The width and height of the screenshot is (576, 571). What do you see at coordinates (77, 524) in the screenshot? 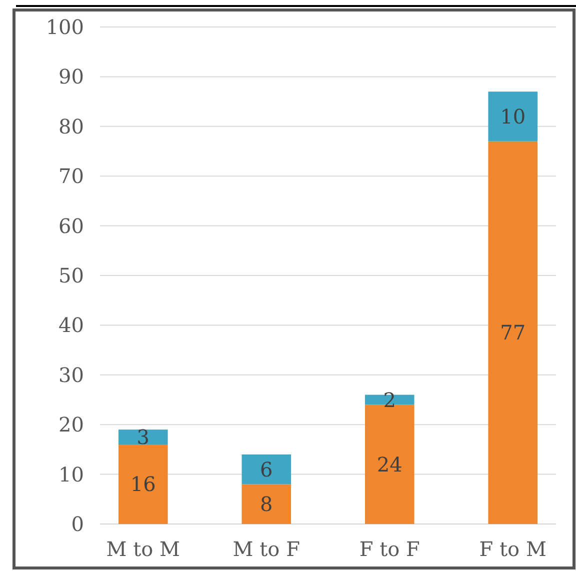
I see `y-tick-label: 0` at bounding box center [77, 524].